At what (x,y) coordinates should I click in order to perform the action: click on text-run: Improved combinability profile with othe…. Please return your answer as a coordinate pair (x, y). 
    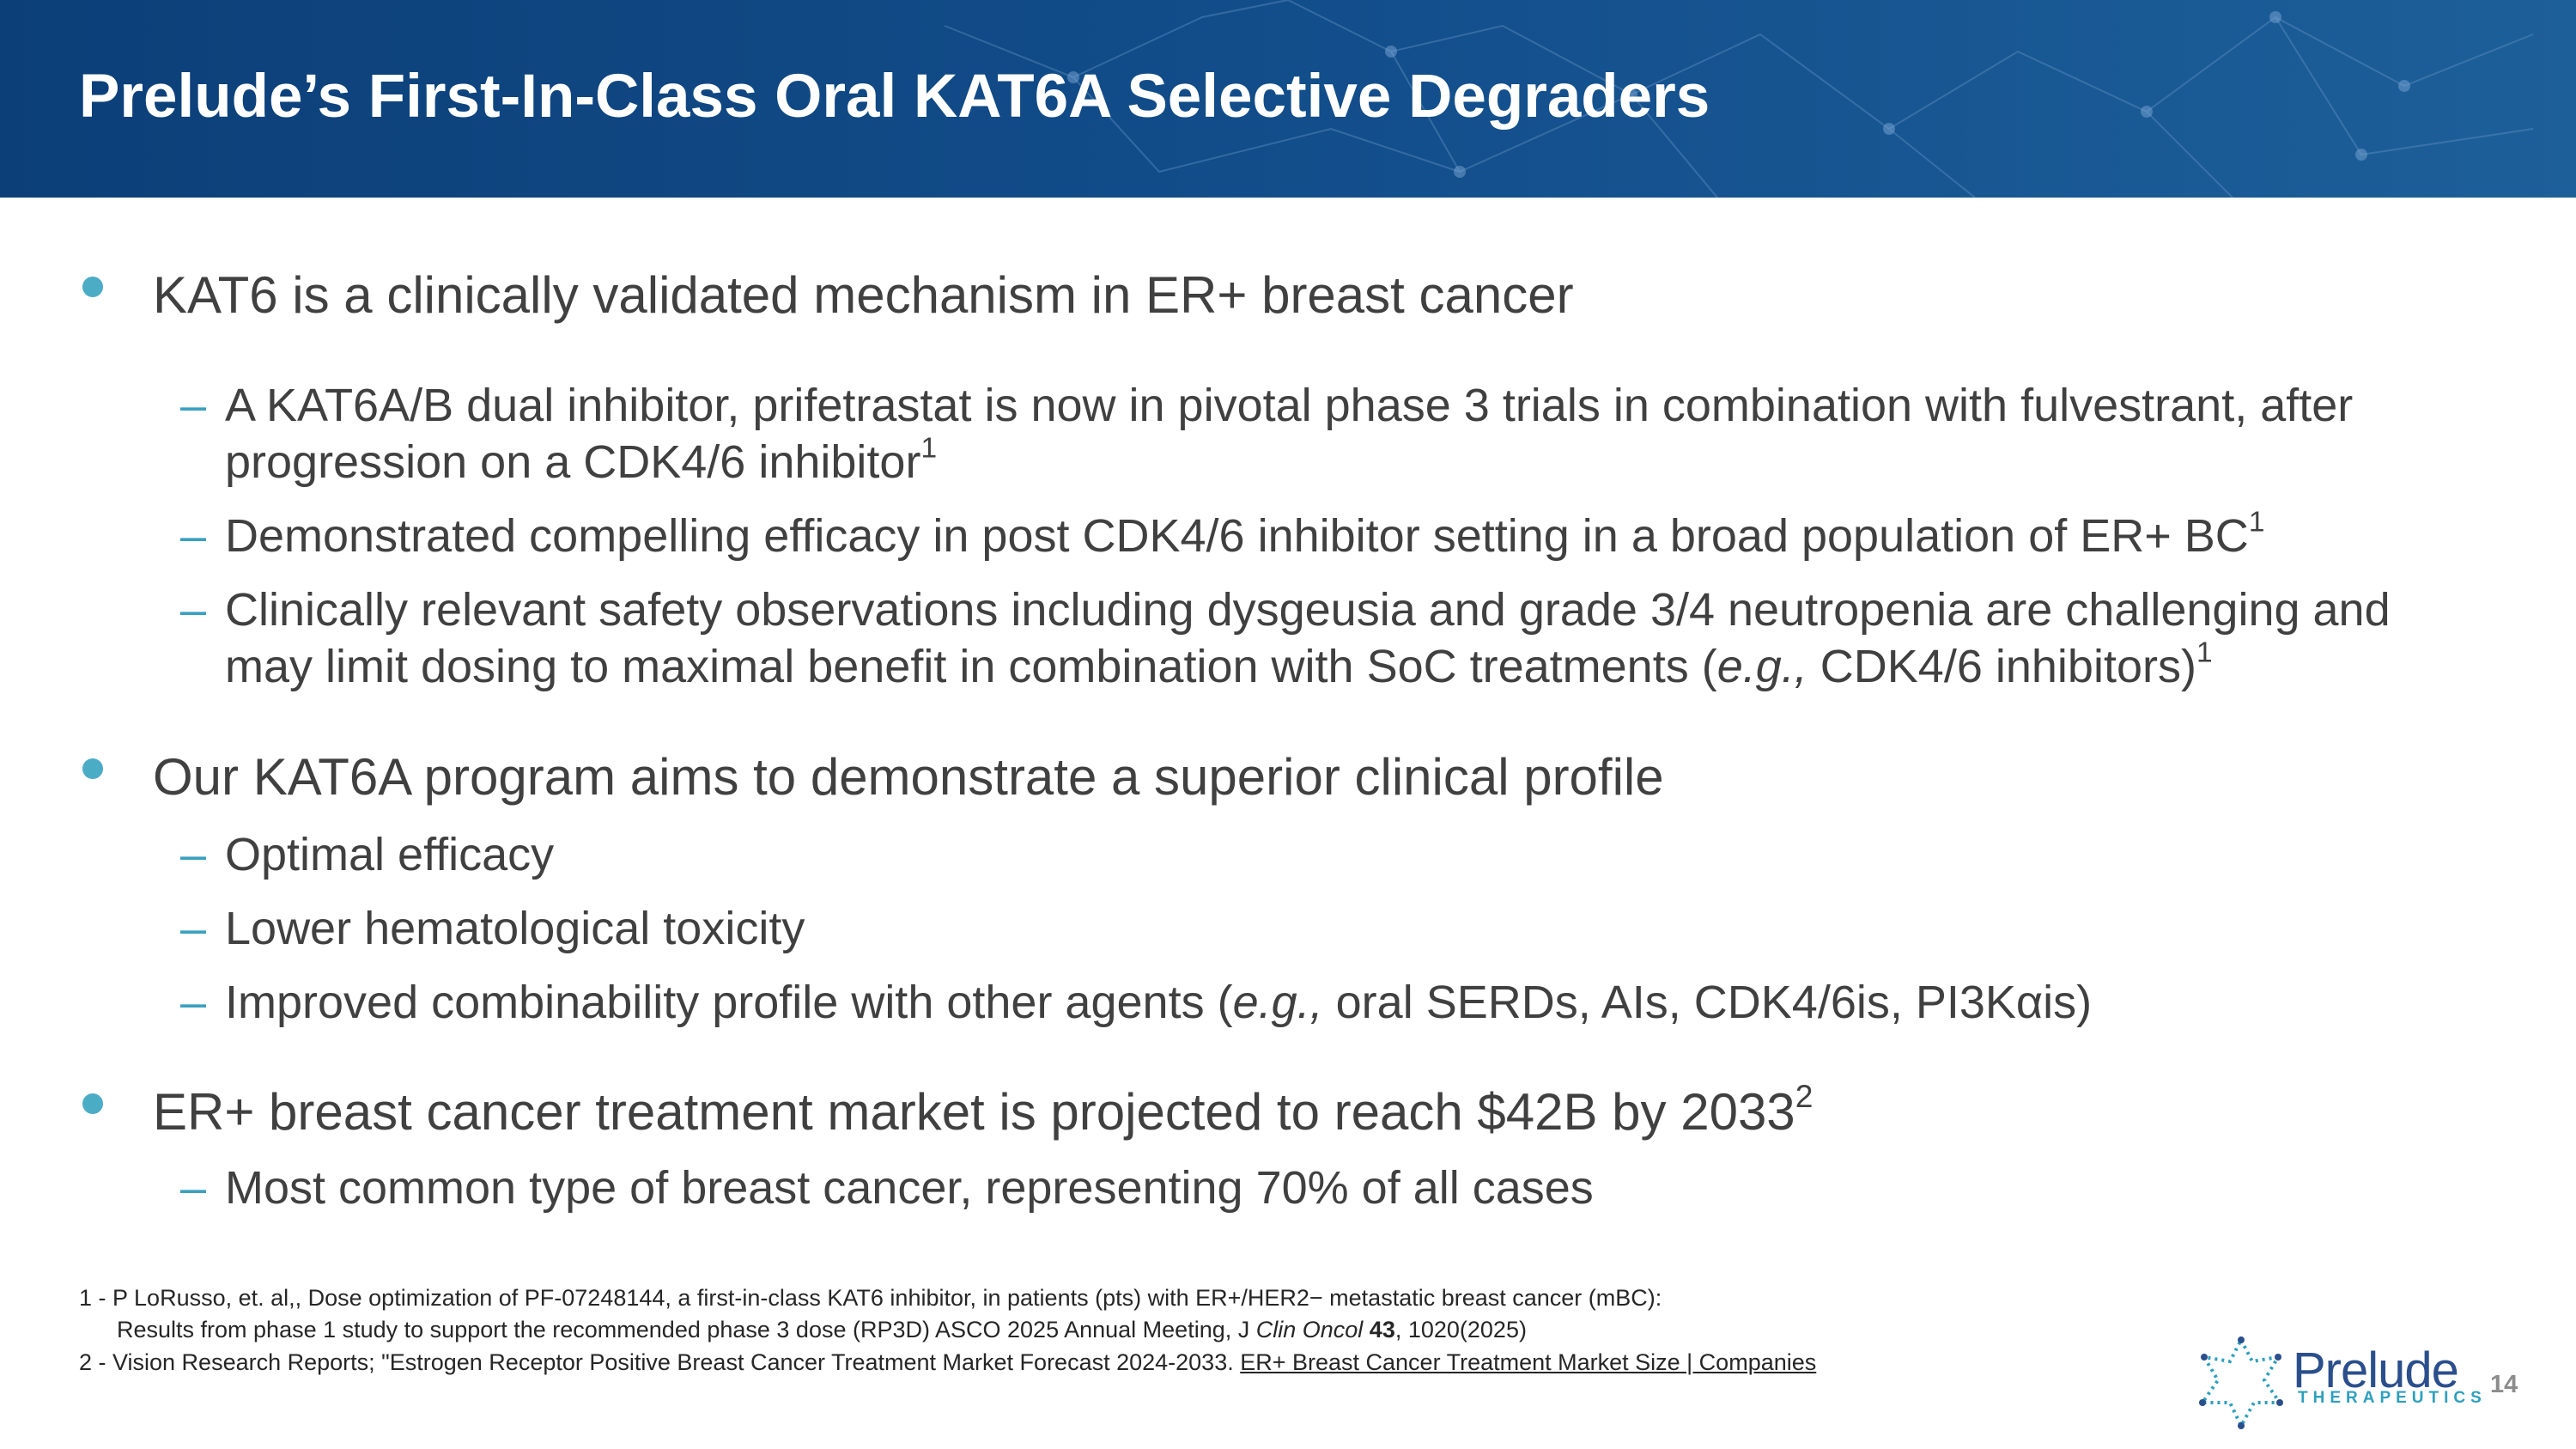
    Looking at the image, I should click on (729, 1002).